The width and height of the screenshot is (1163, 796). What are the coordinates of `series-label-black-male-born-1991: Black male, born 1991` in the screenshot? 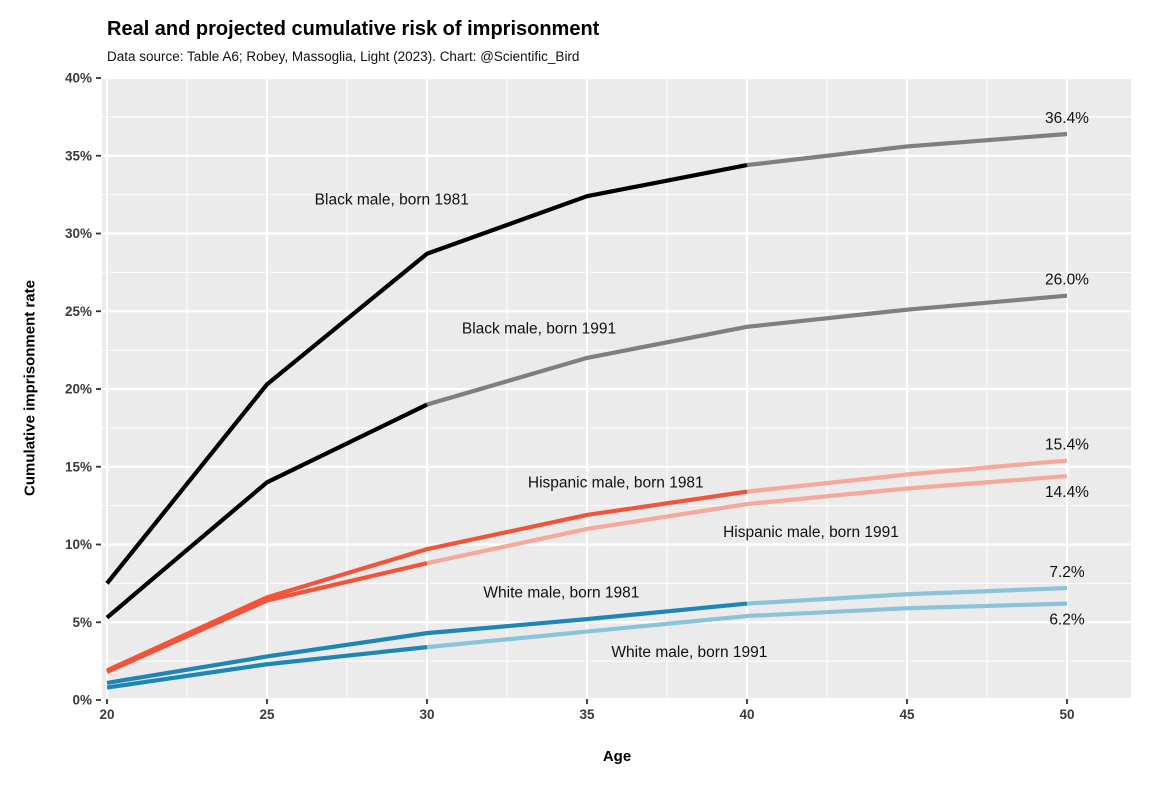 It's located at (539, 328).